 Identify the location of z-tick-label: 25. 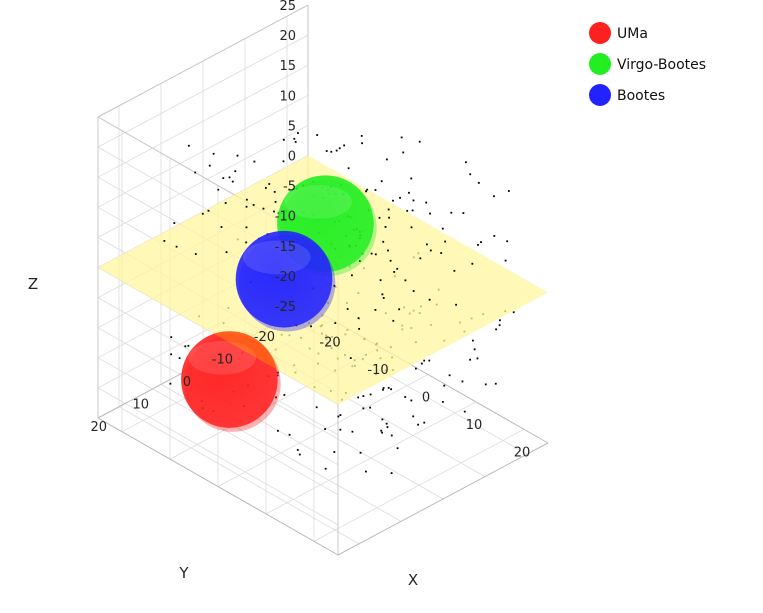
(287, 7).